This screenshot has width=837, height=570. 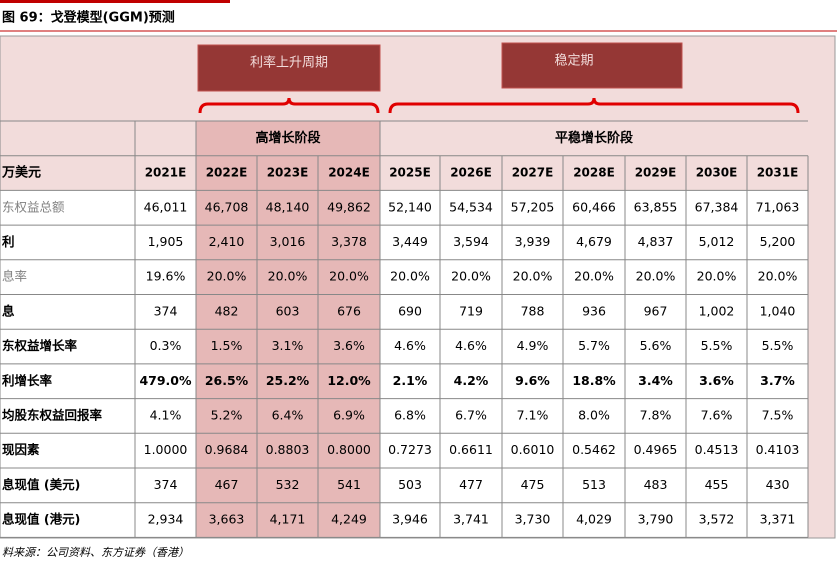 What do you see at coordinates (778, 449) in the screenshot?
I see `cell: 0.4103` at bounding box center [778, 449].